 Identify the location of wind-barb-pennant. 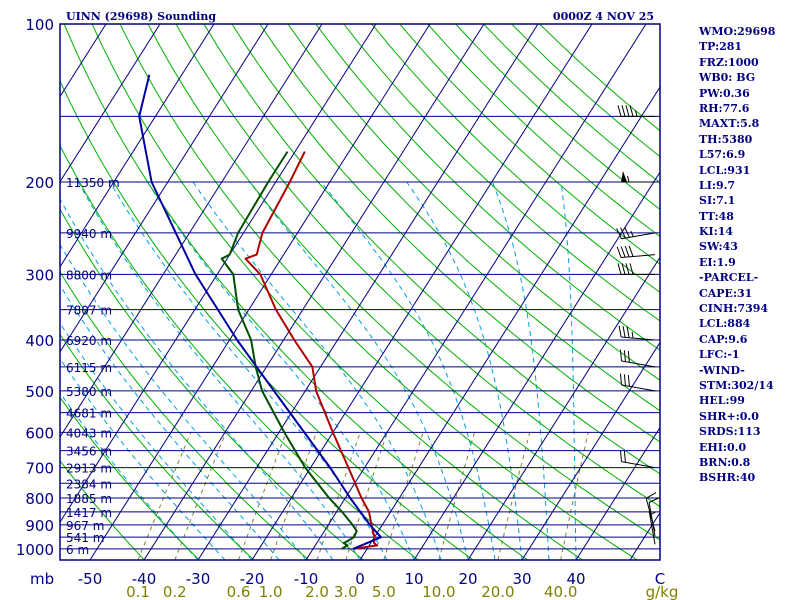
(624, 177).